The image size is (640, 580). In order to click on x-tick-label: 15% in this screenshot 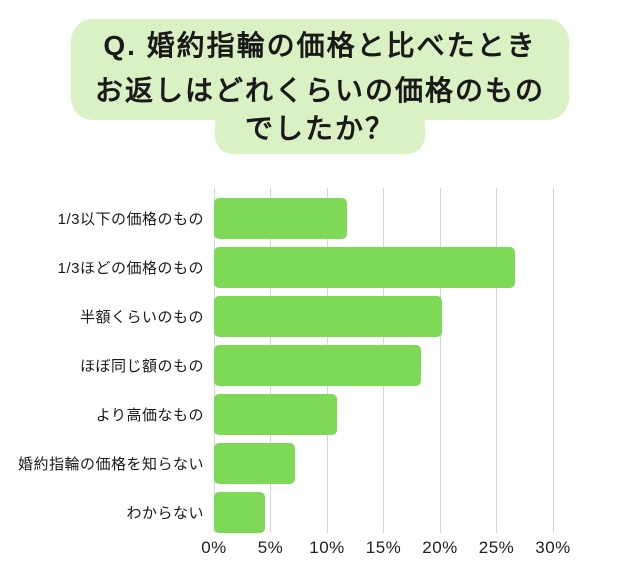, I will do `click(383, 547)`.